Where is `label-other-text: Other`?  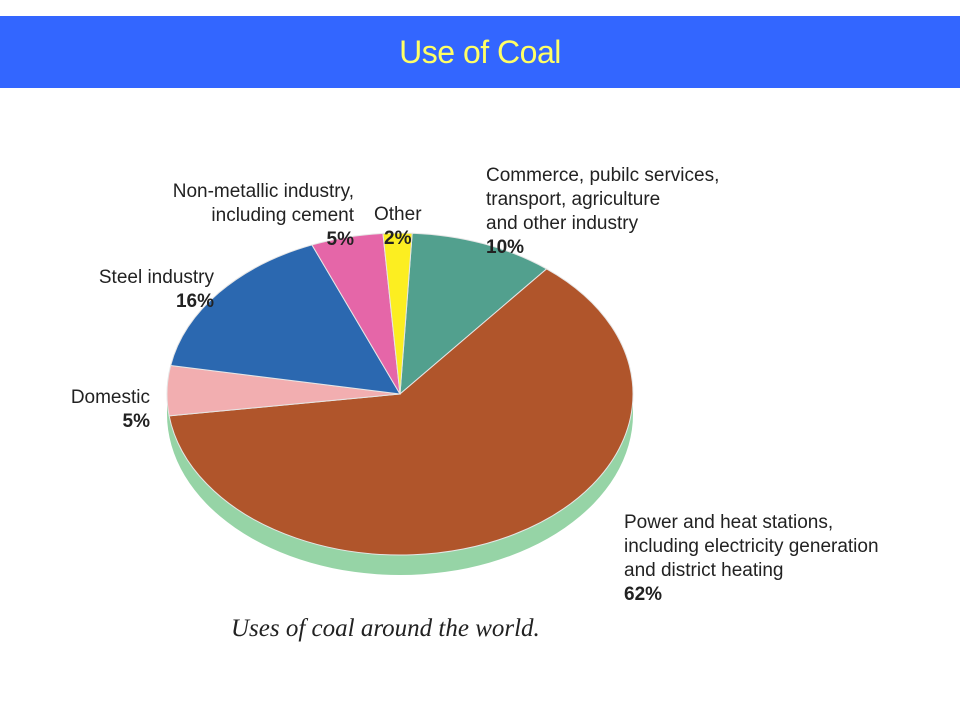 label-other-text: Other is located at coordinates (398, 214).